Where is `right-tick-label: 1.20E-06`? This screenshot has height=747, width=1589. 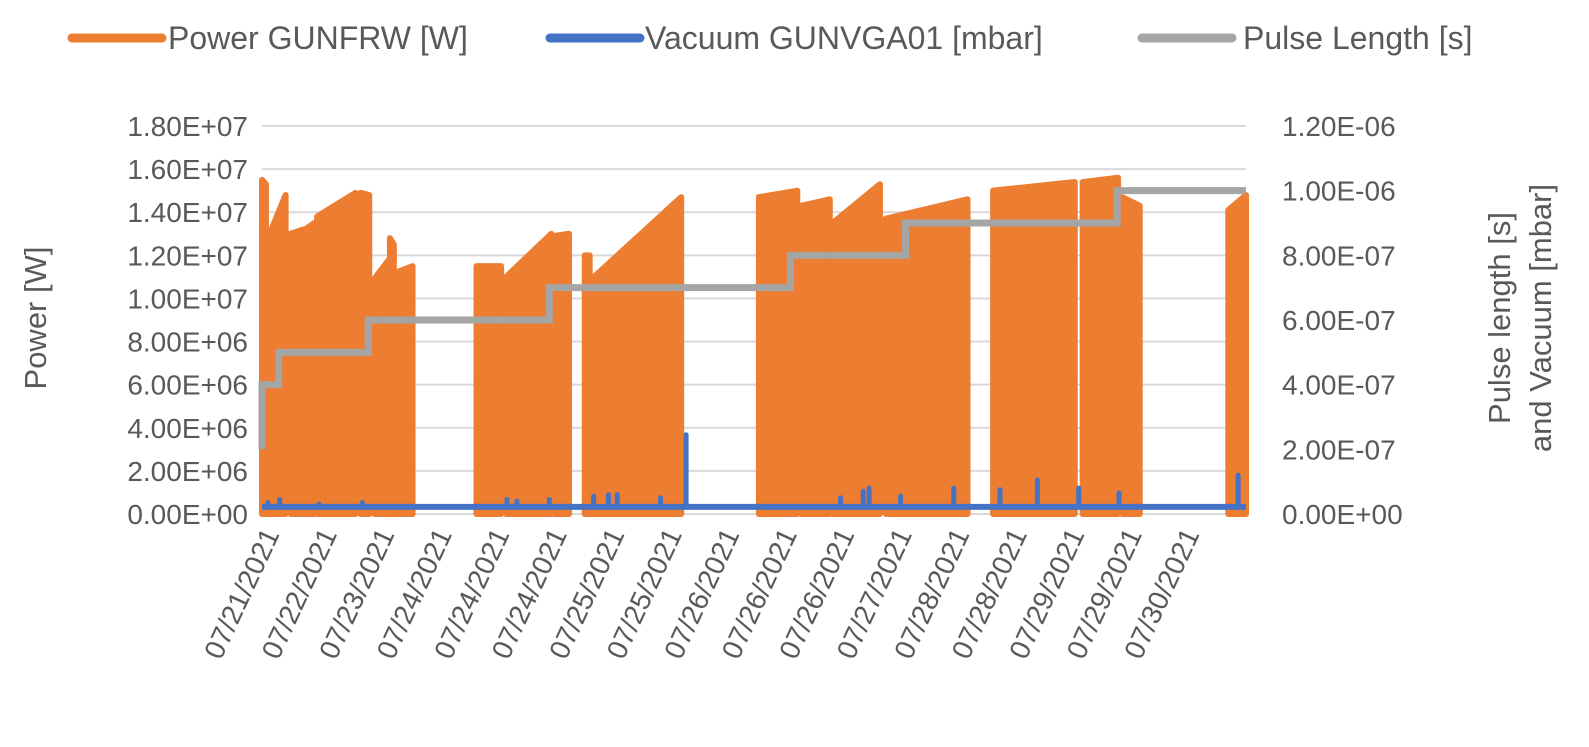
right-tick-label: 1.20E-06 is located at coordinates (1339, 126).